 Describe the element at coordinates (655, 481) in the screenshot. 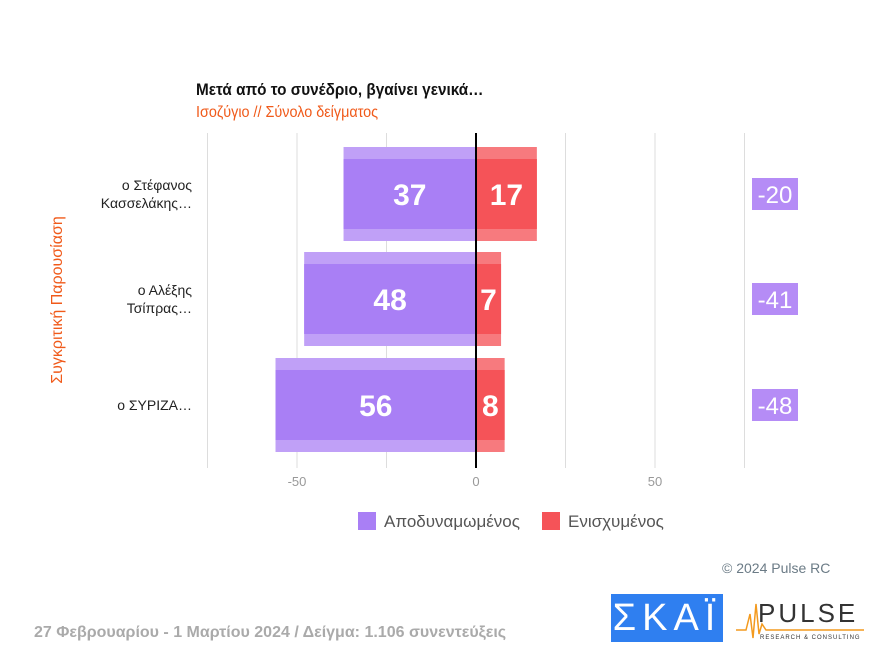

I see `x-tick-label: 50` at that location.